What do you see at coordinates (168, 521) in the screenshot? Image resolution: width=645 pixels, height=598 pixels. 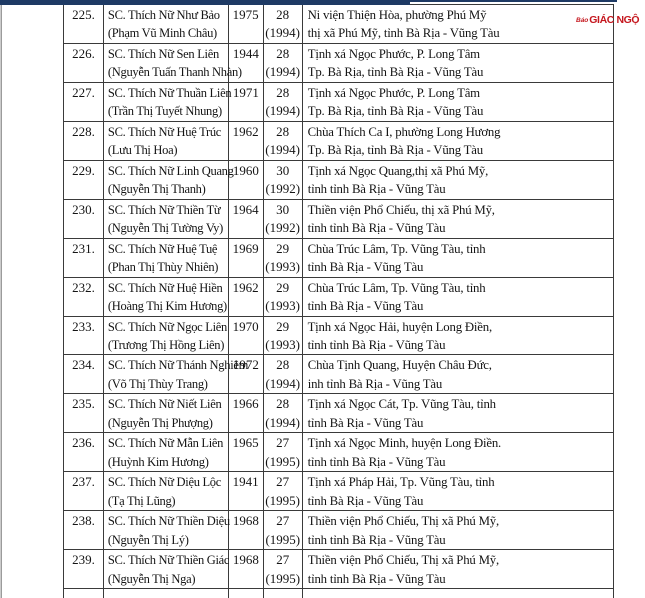 I see `dharma-name: SC. Thích Nữ Thiền Diệu` at bounding box center [168, 521].